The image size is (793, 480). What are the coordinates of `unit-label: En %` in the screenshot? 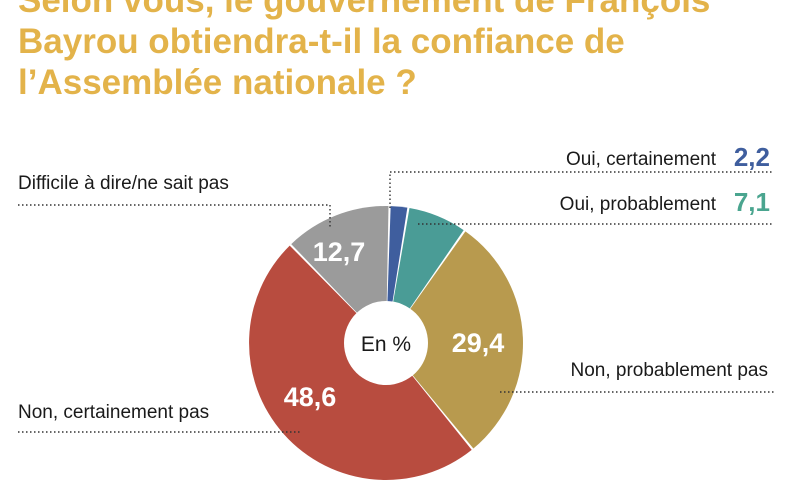 It's located at (386, 344).